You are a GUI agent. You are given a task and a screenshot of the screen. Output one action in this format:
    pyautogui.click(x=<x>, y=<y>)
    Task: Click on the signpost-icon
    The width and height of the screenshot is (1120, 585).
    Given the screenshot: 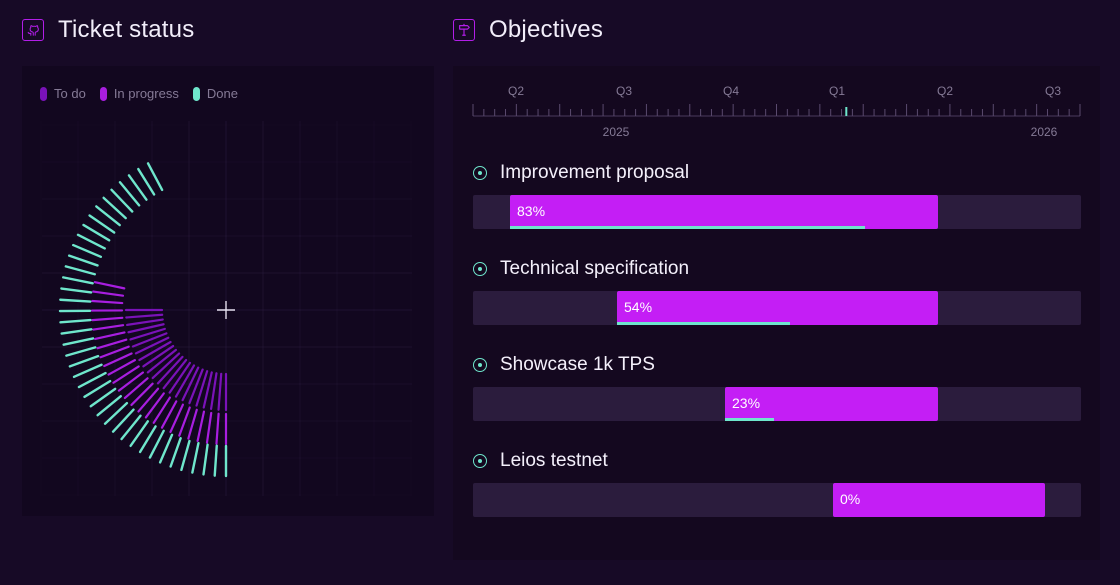 What is the action you would take?
    pyautogui.click(x=464, y=30)
    